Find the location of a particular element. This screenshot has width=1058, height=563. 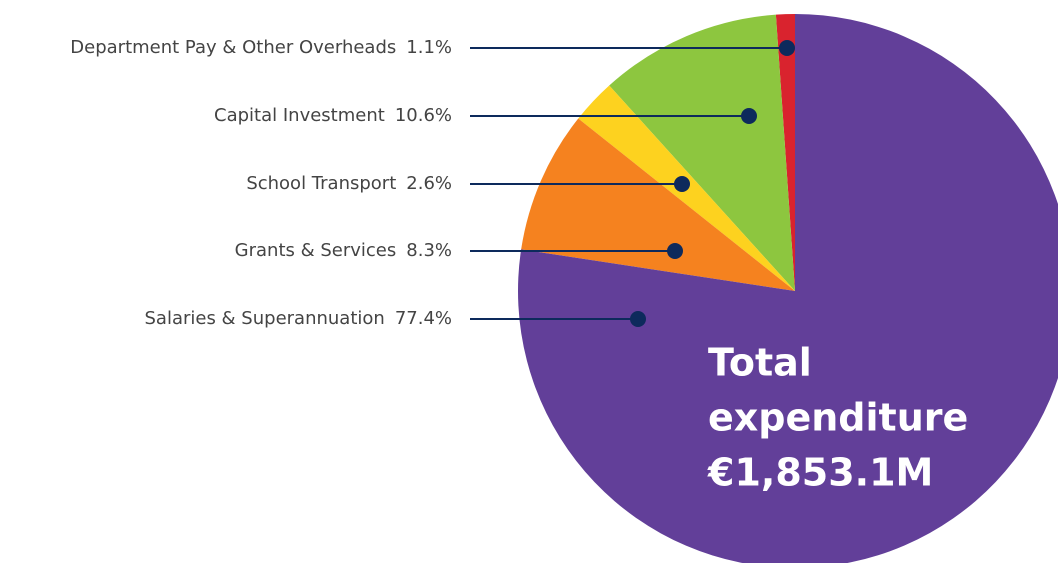

total-annotation: expenditure is located at coordinates (838, 418).